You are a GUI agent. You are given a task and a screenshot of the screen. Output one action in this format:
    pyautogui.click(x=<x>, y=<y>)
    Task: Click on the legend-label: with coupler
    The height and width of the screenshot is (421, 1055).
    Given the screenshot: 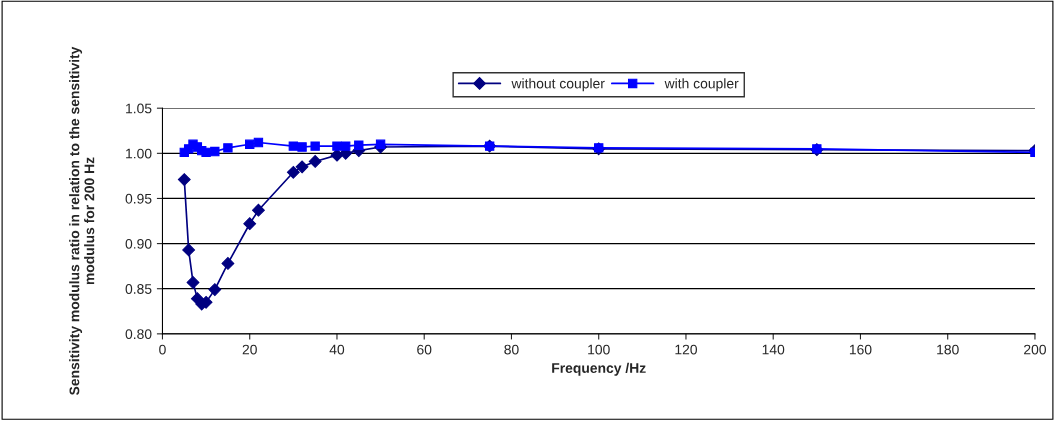 What is the action you would take?
    pyautogui.click(x=701, y=85)
    